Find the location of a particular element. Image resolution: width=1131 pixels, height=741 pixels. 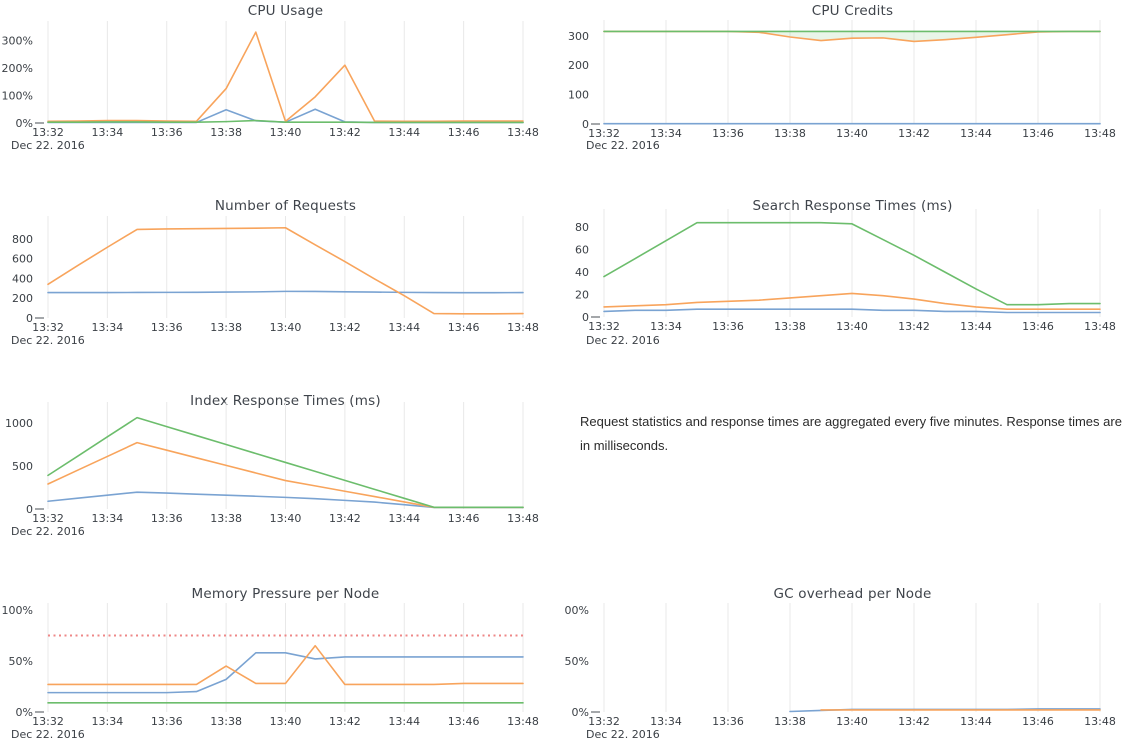

y-tick-label: 60 is located at coordinates (582, 250).